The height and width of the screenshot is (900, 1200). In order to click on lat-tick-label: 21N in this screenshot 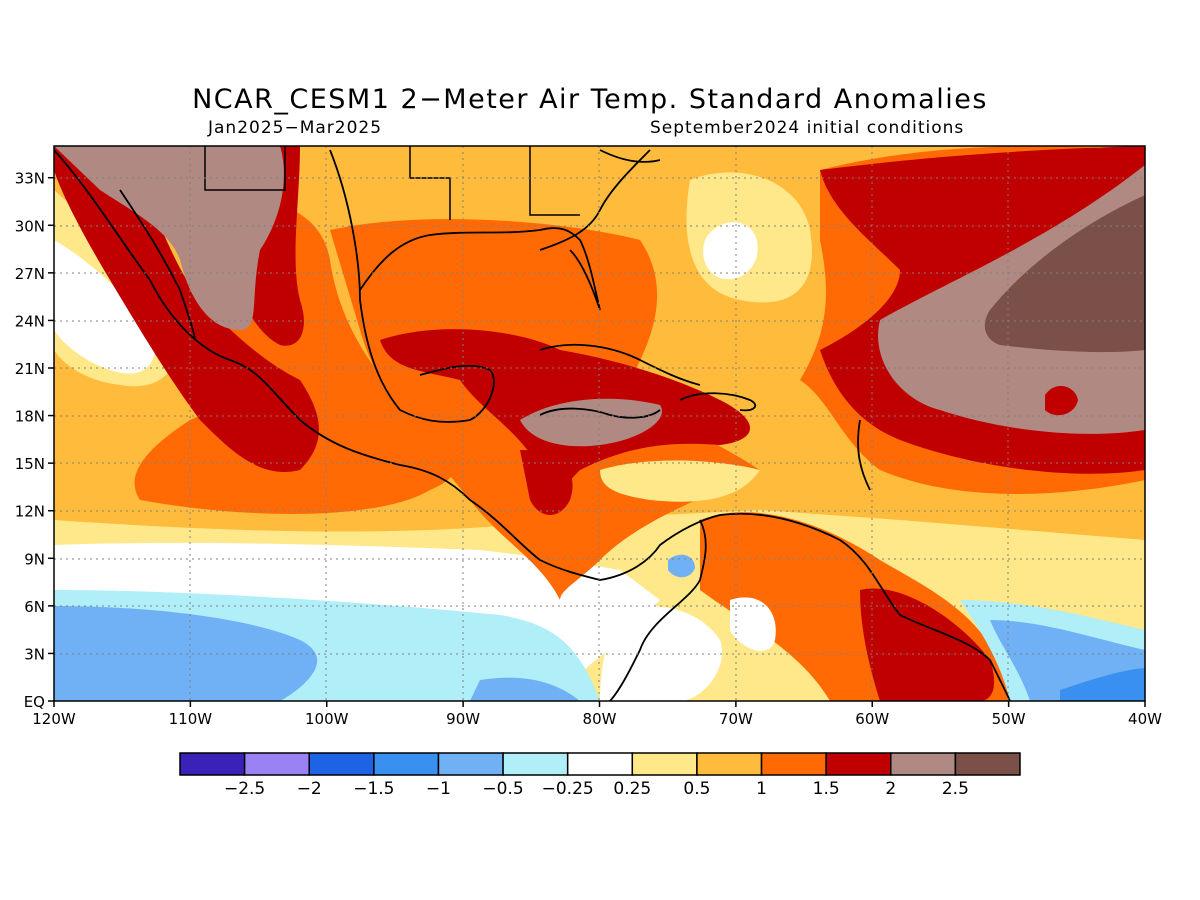, I will do `click(30, 369)`.